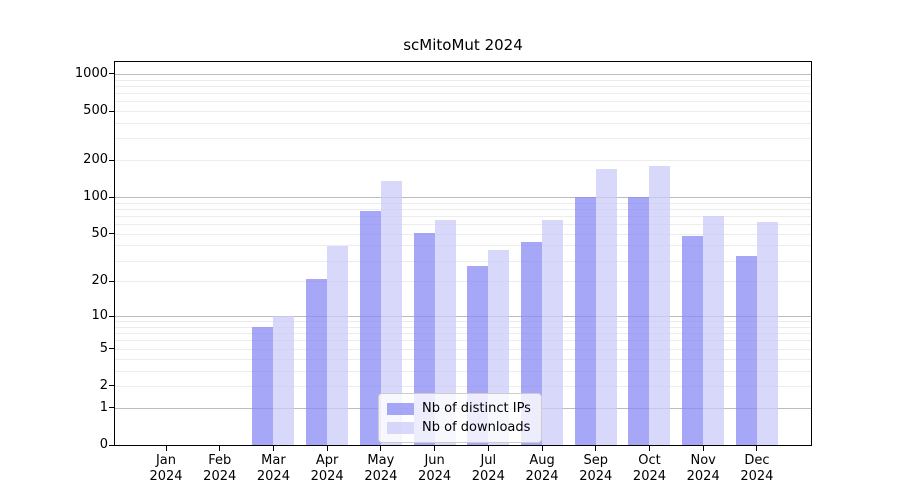 This screenshot has width=900, height=500. What do you see at coordinates (606, 306) in the screenshot?
I see `bar-nb-of-downloads-sep` at bounding box center [606, 306].